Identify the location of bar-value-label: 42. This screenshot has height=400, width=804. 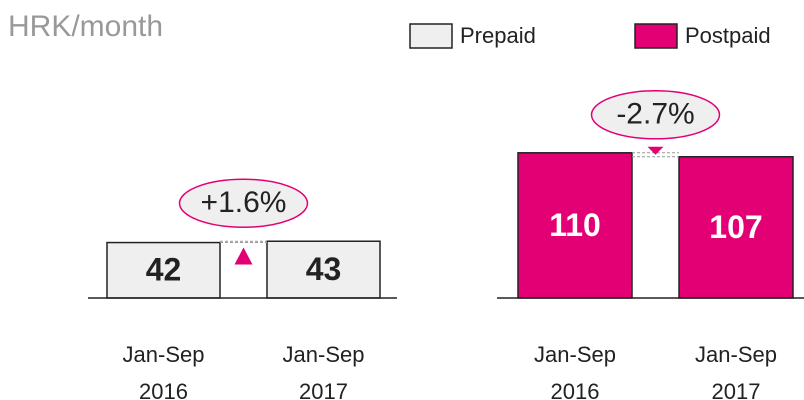
(164, 270).